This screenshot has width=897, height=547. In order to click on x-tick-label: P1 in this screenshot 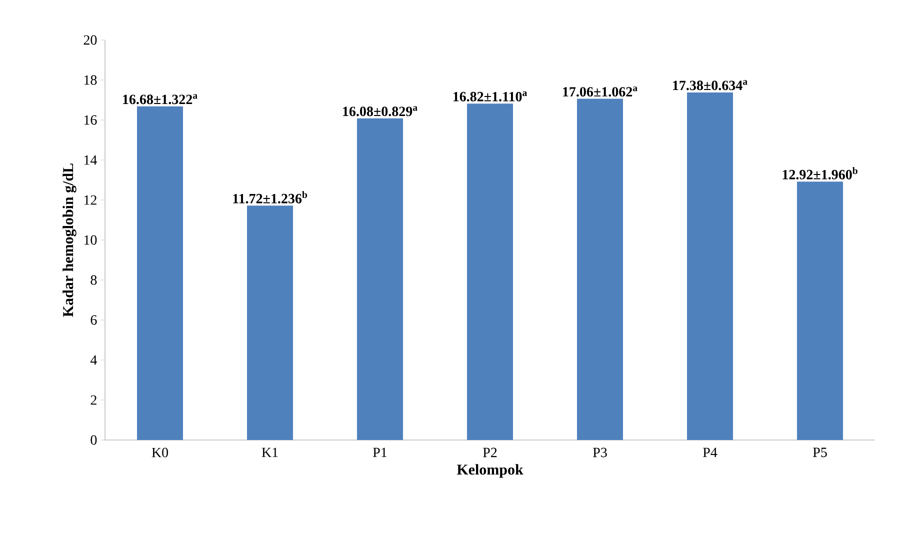, I will do `click(380, 453)`.